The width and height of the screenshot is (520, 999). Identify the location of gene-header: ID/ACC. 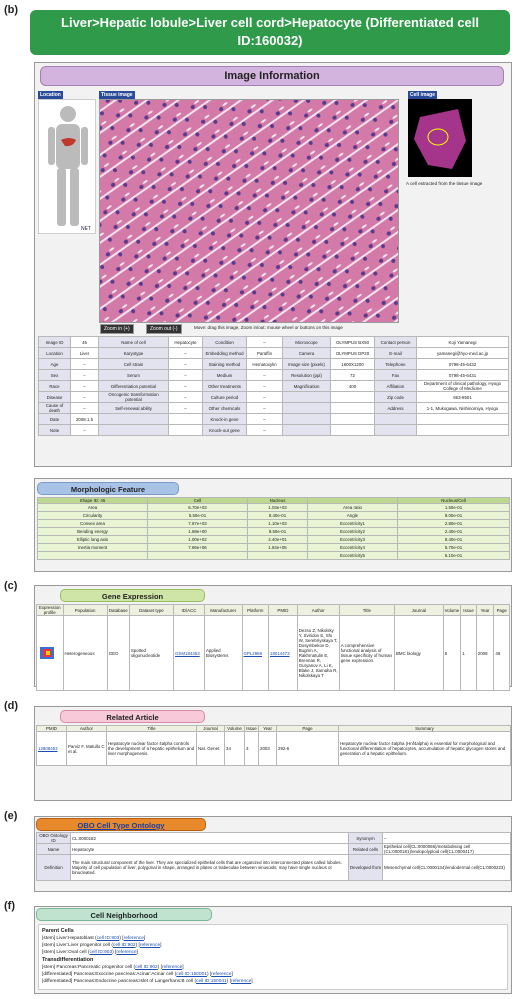
(189, 610).